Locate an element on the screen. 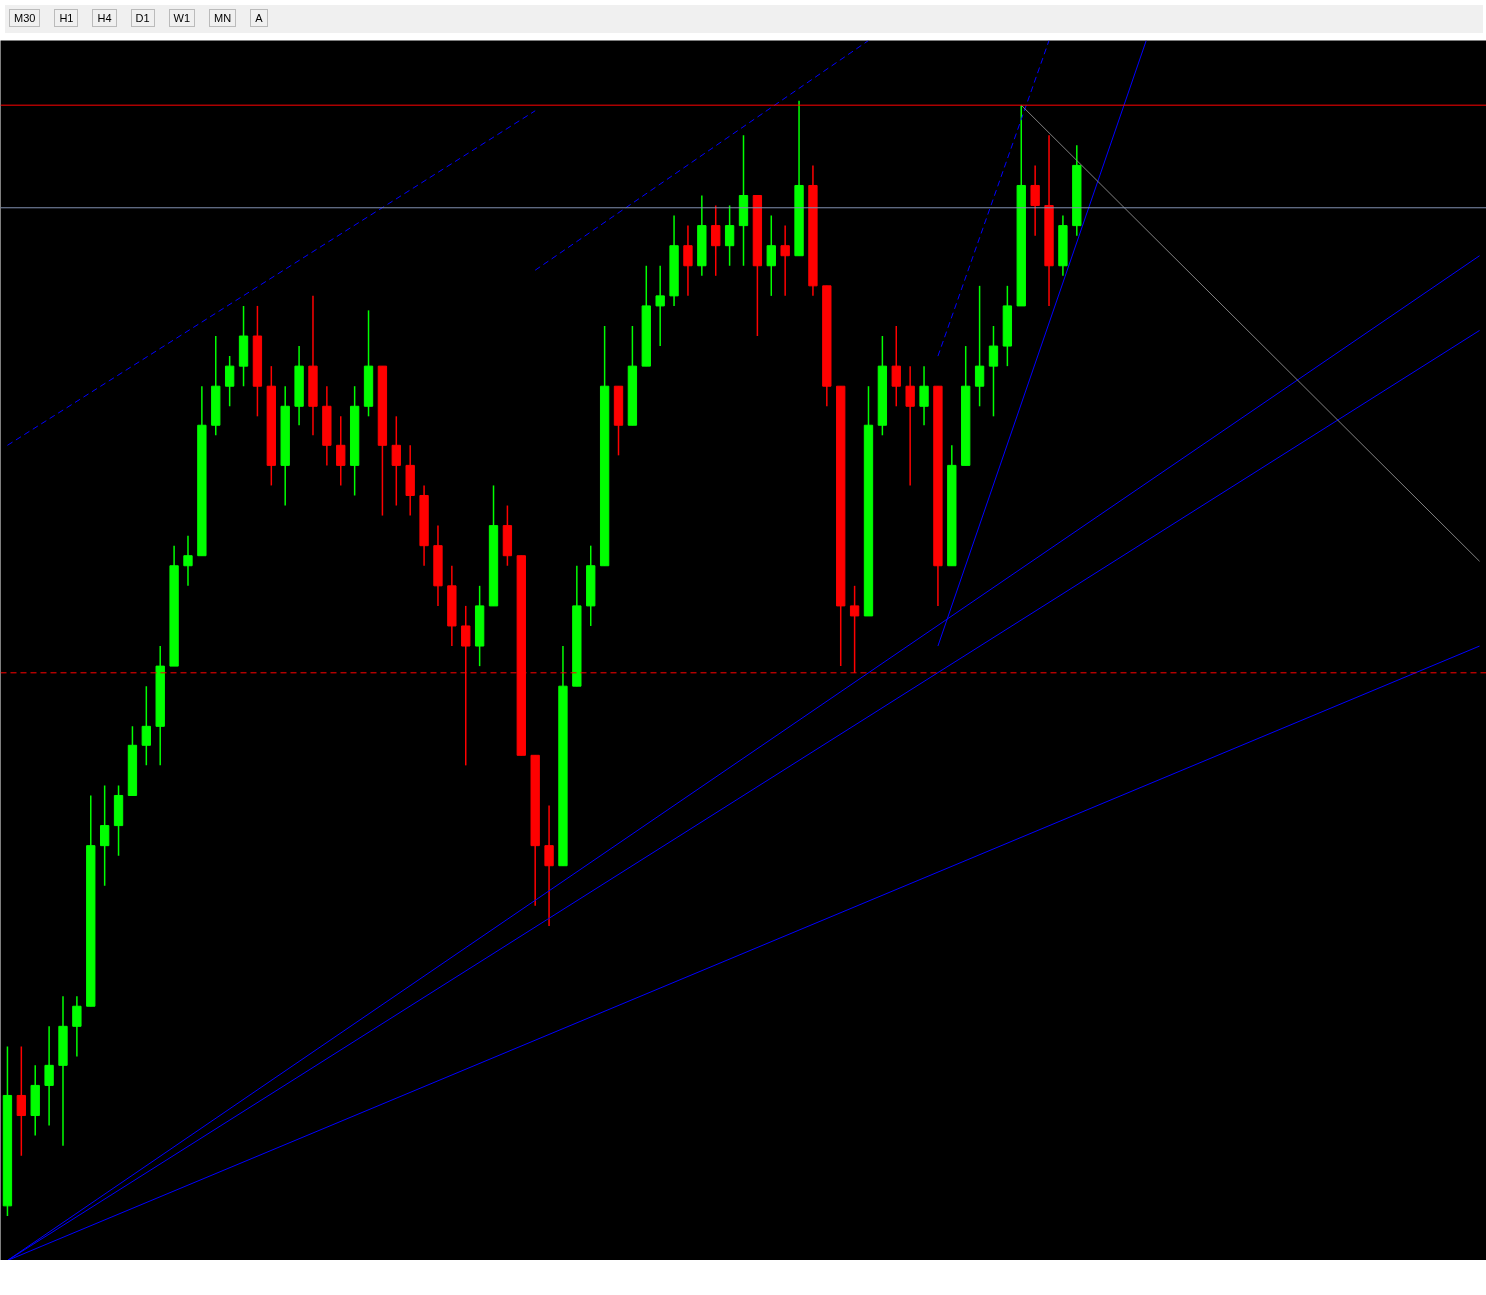  text: H1 is located at coordinates (66, 18).